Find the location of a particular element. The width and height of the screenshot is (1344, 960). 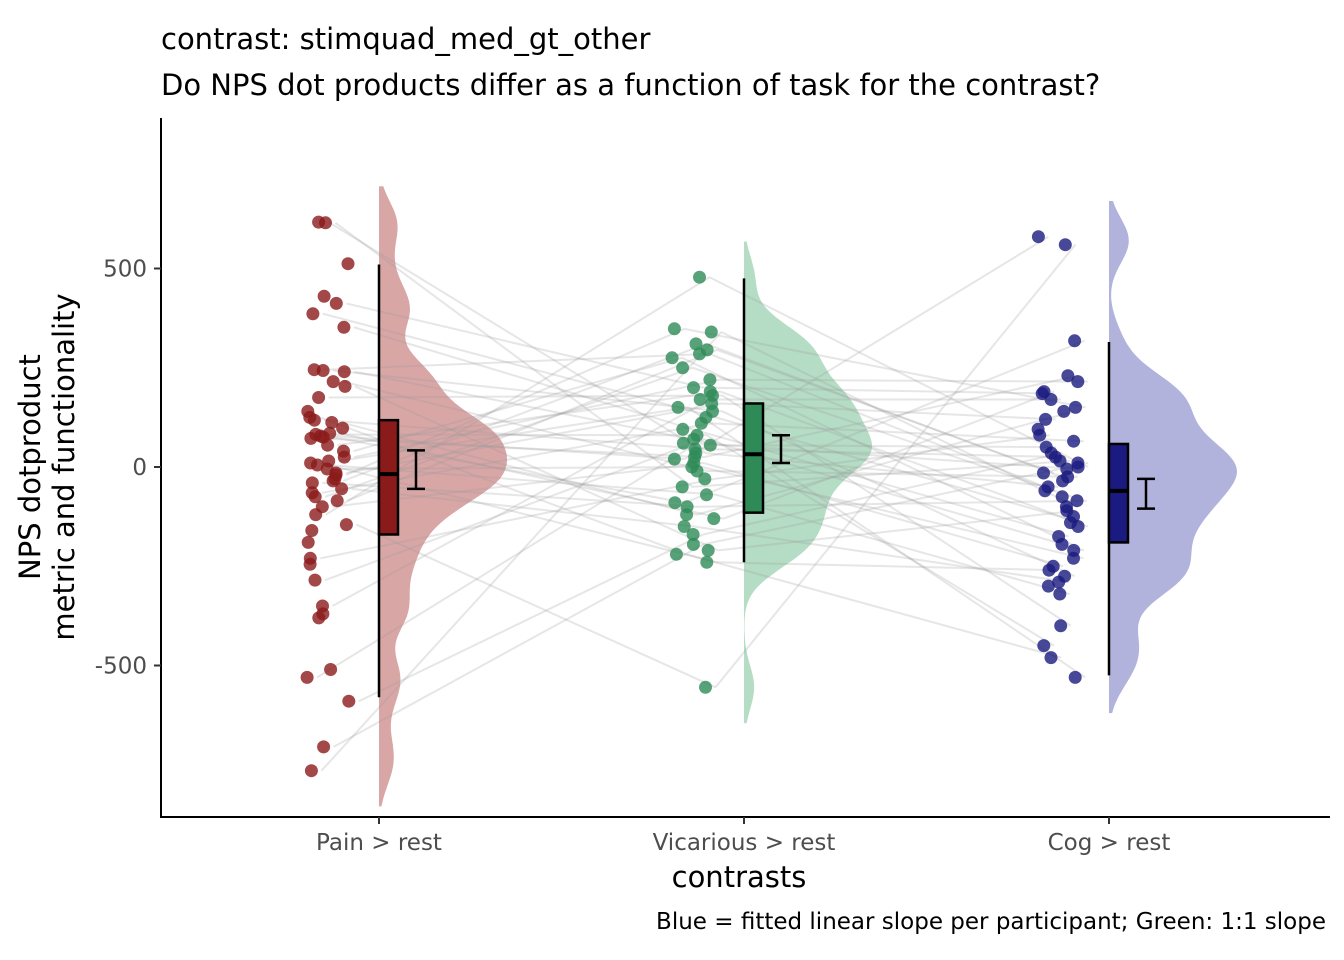

chart-title: contrast: stimquad_med_gt_other is located at coordinates (405, 39).